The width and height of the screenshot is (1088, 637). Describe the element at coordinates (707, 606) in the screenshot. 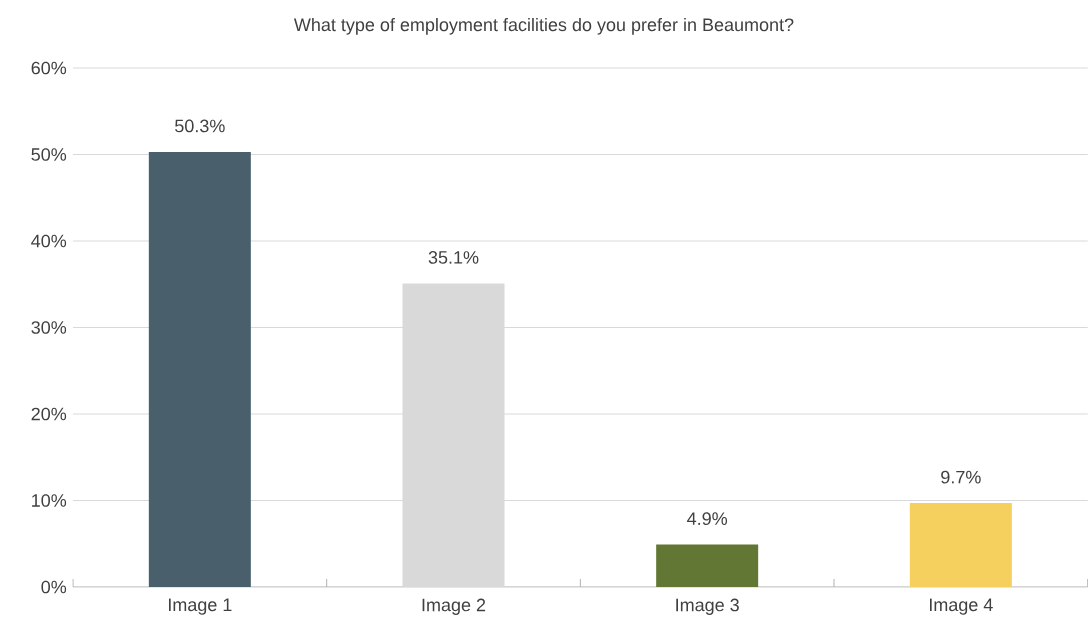

I see `x-tick-label: Image 3` at that location.